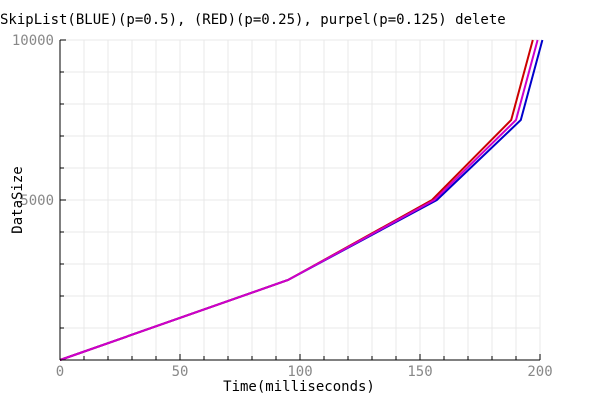 Image resolution: width=600 pixels, height=400 pixels. What do you see at coordinates (18, 199) in the screenshot?
I see `y-axis-label: DataSize` at bounding box center [18, 199].